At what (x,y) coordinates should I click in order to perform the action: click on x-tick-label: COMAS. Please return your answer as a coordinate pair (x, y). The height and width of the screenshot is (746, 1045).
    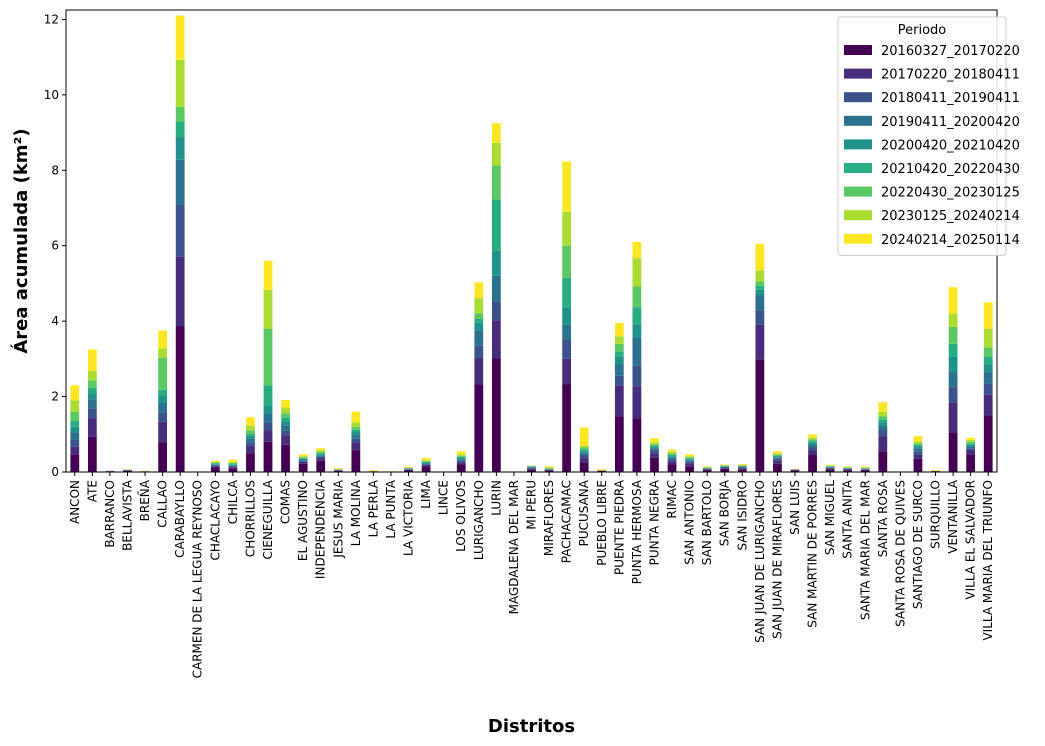
    Looking at the image, I should click on (286, 502).